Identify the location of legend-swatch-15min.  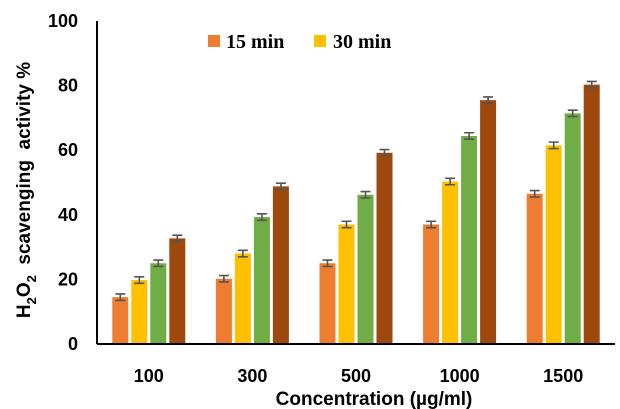
(214, 41).